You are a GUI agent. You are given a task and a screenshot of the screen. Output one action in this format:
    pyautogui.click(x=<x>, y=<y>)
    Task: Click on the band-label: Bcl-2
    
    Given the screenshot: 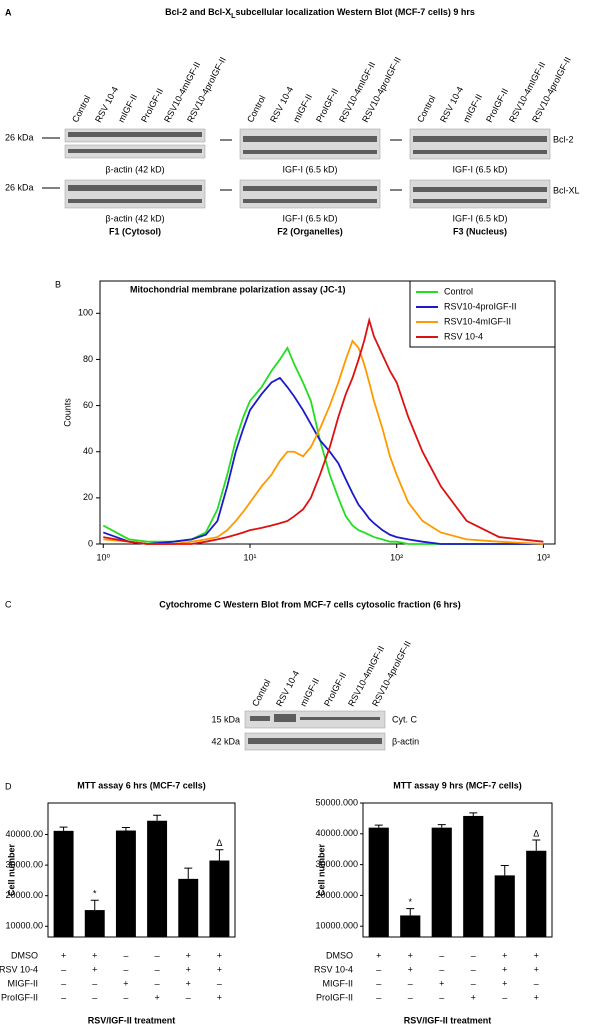 What is the action you would take?
    pyautogui.click(x=563, y=139)
    